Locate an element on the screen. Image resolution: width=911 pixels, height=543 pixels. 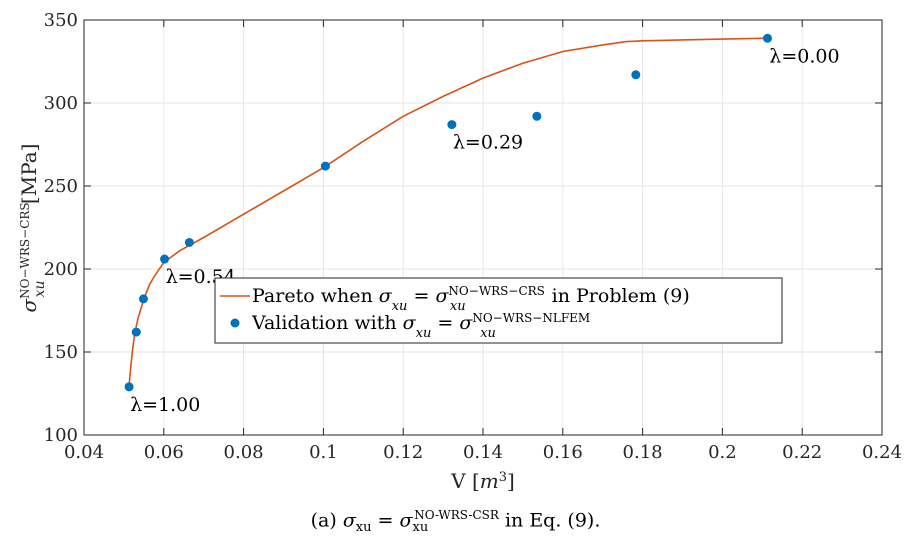
x-tick-label: 0.18 is located at coordinates (643, 452).